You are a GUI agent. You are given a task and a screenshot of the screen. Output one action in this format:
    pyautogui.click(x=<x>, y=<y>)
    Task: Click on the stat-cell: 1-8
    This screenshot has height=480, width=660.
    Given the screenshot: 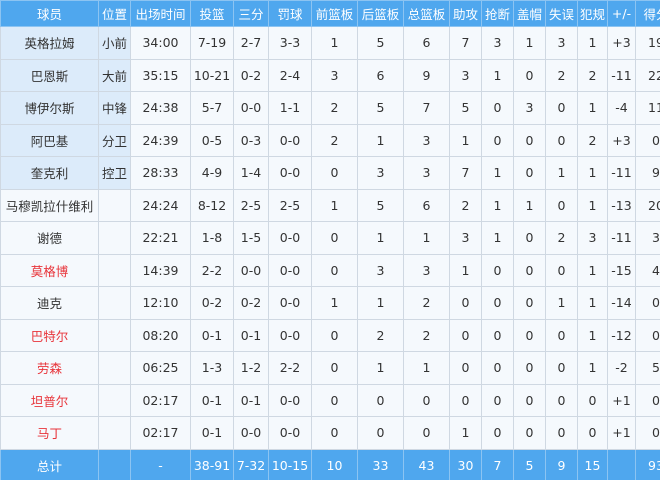 What is the action you would take?
    pyautogui.click(x=212, y=238)
    